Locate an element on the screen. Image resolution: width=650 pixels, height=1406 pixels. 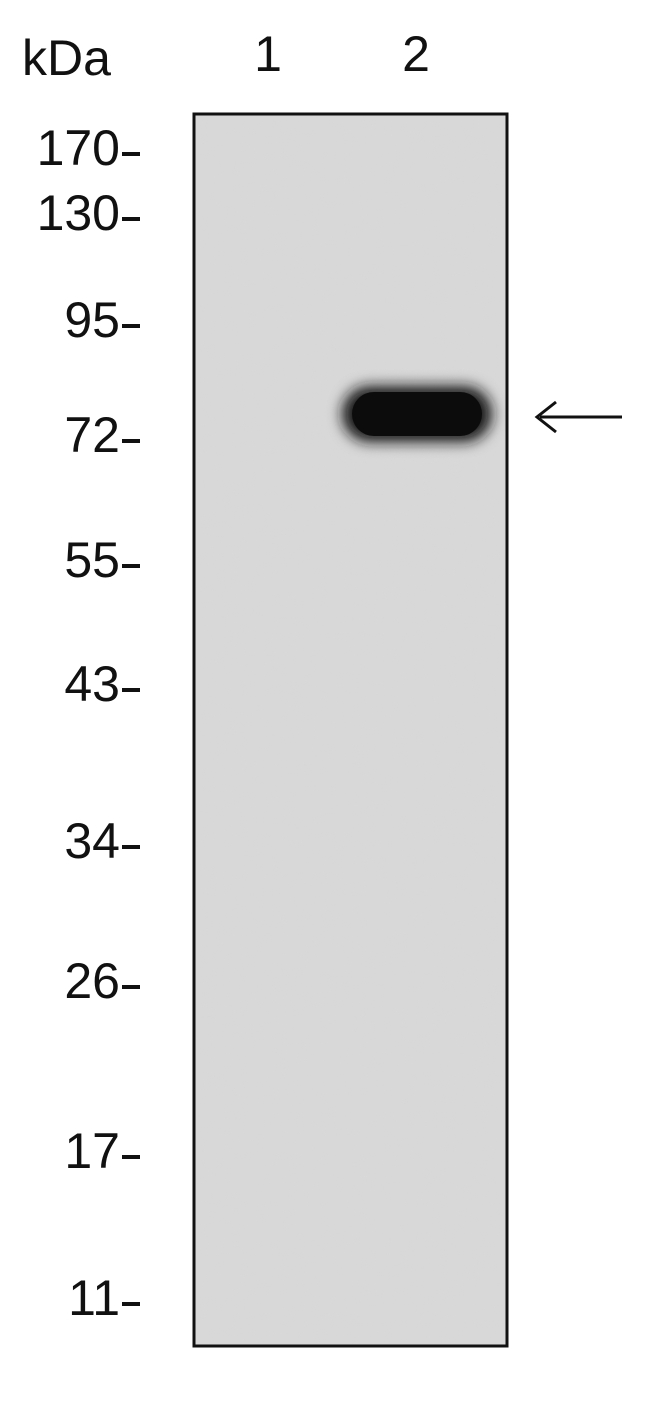
marker-label: 130 is located at coordinates (78, 213).